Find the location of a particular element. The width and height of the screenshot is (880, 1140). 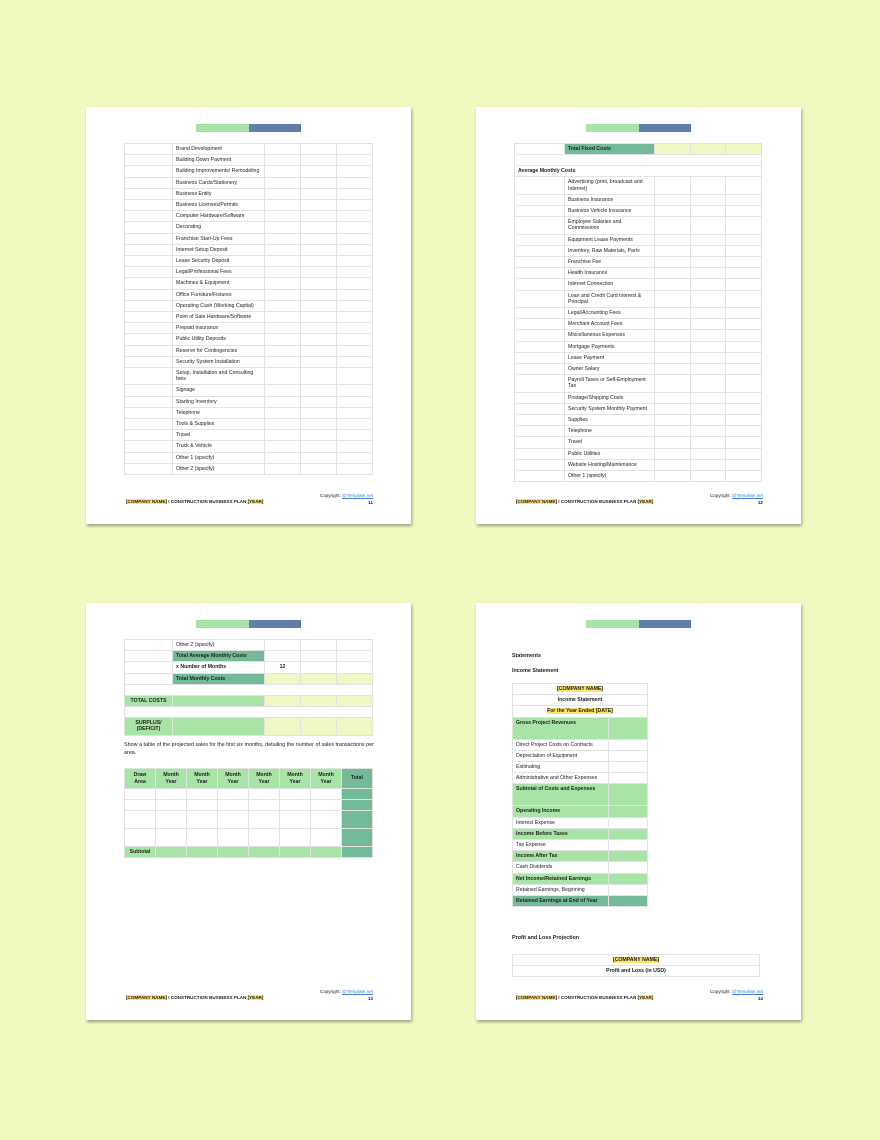

table-row: Mortgage Payments is located at coordinates (638, 346).